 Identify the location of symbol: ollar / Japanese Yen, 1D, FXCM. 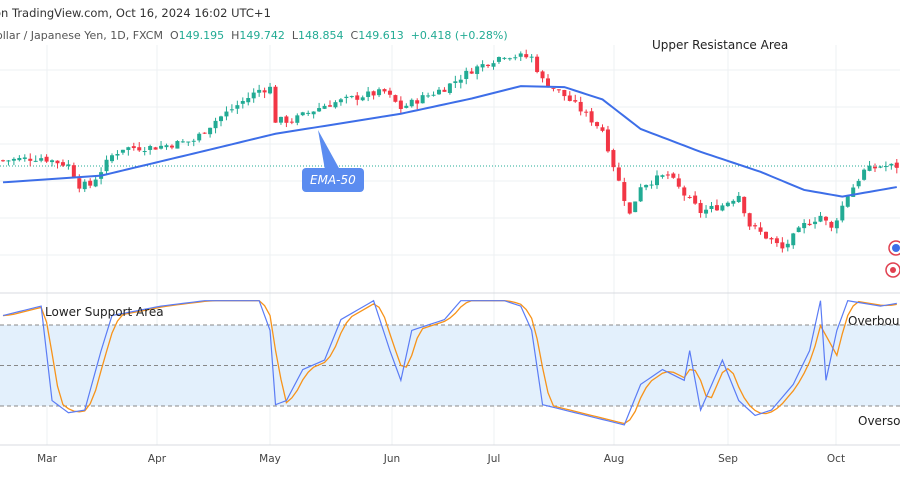
(81, 35).